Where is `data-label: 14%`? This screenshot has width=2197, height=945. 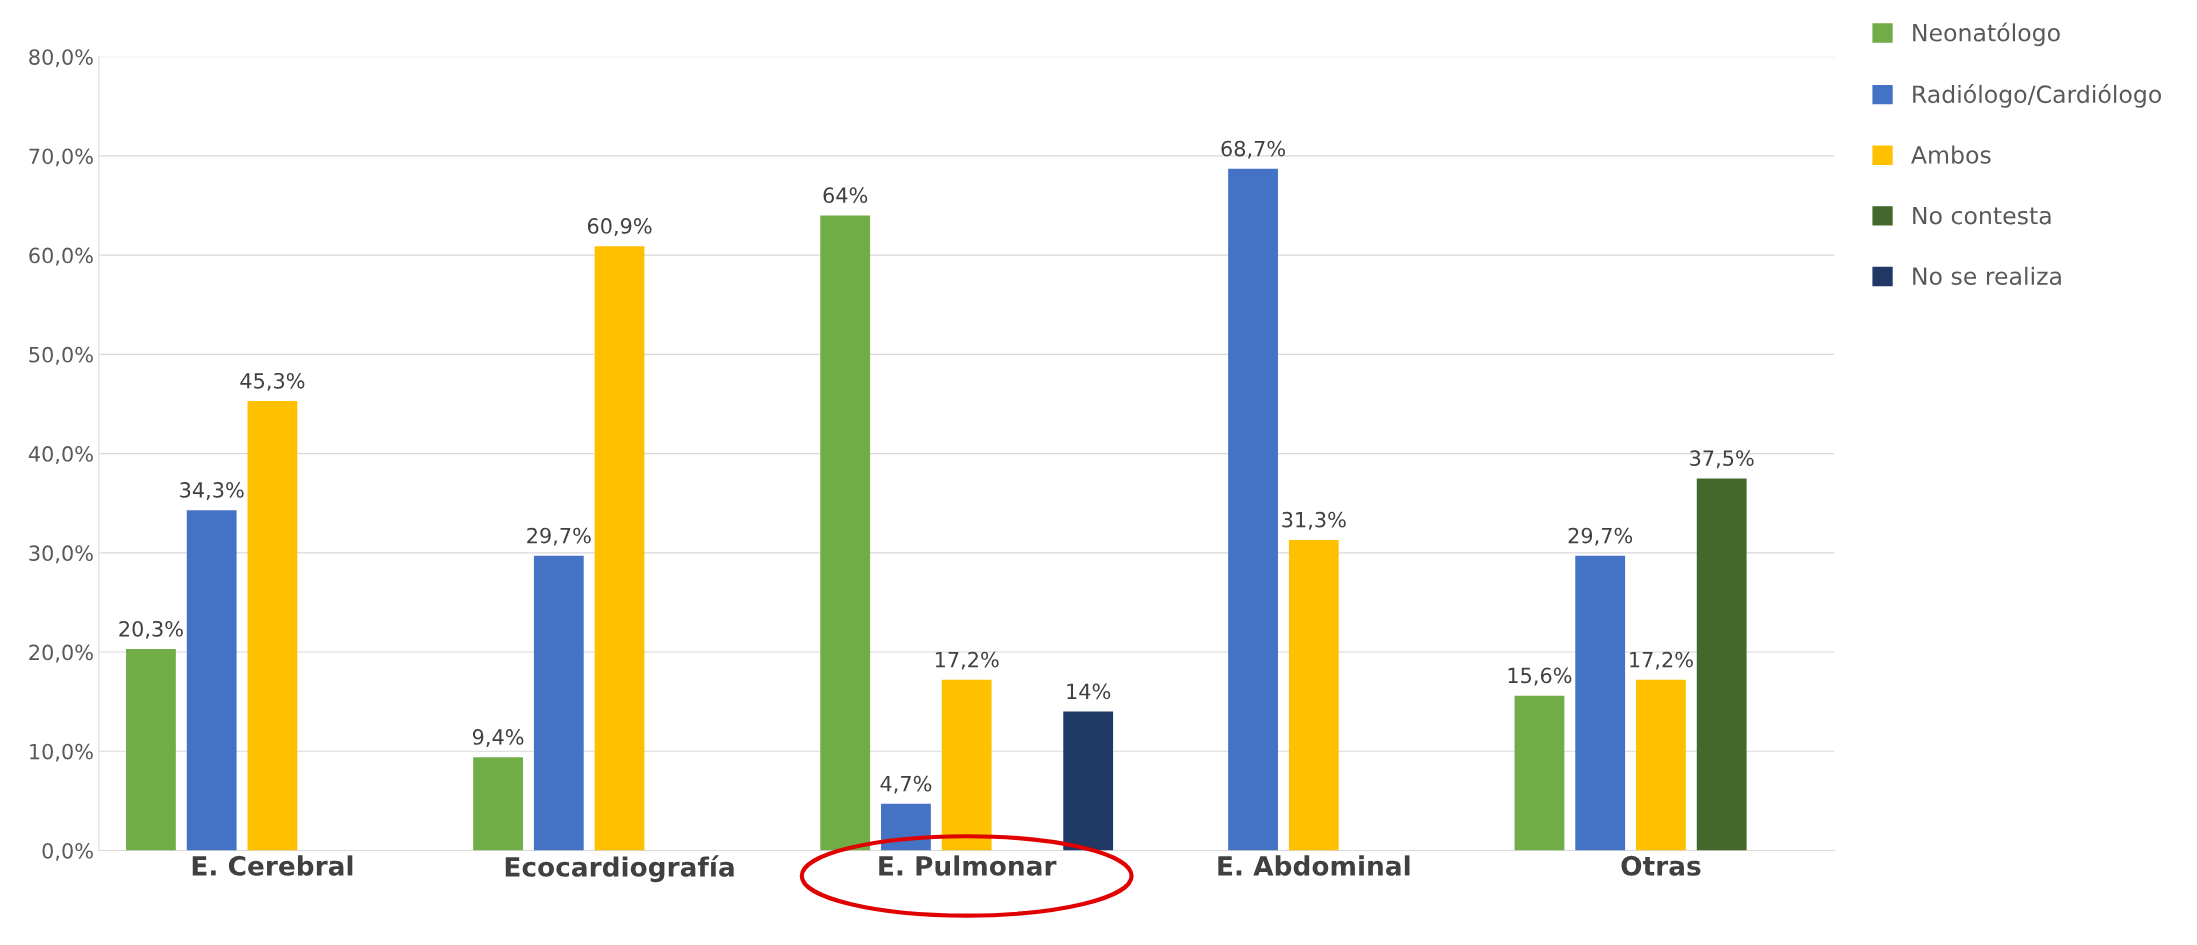
data-label: 14% is located at coordinates (1089, 691).